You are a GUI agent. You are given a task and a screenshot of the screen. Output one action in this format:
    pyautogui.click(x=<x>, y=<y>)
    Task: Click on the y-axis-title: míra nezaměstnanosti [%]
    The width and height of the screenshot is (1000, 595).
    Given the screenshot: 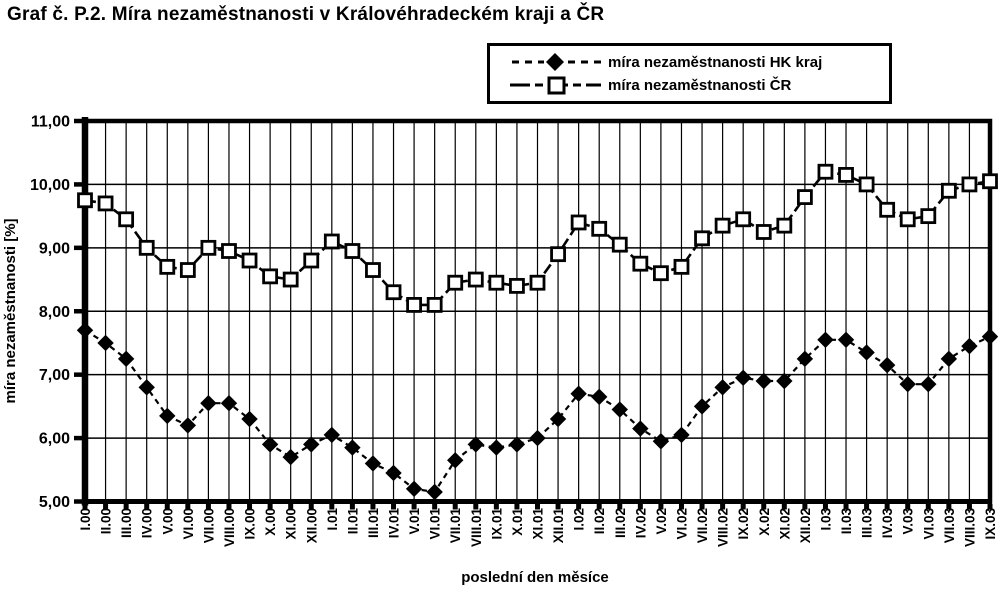 What is the action you would take?
    pyautogui.click(x=10, y=310)
    